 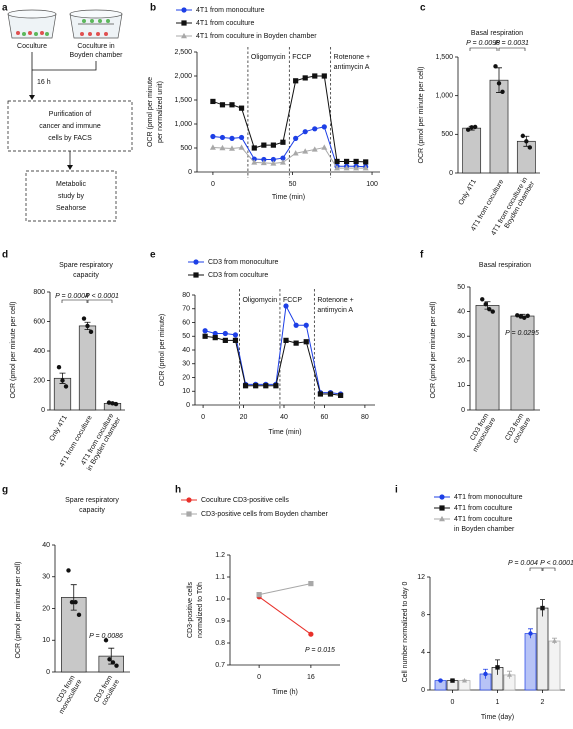 I want to click on y-tick-label: 400, so click(x=39, y=351).